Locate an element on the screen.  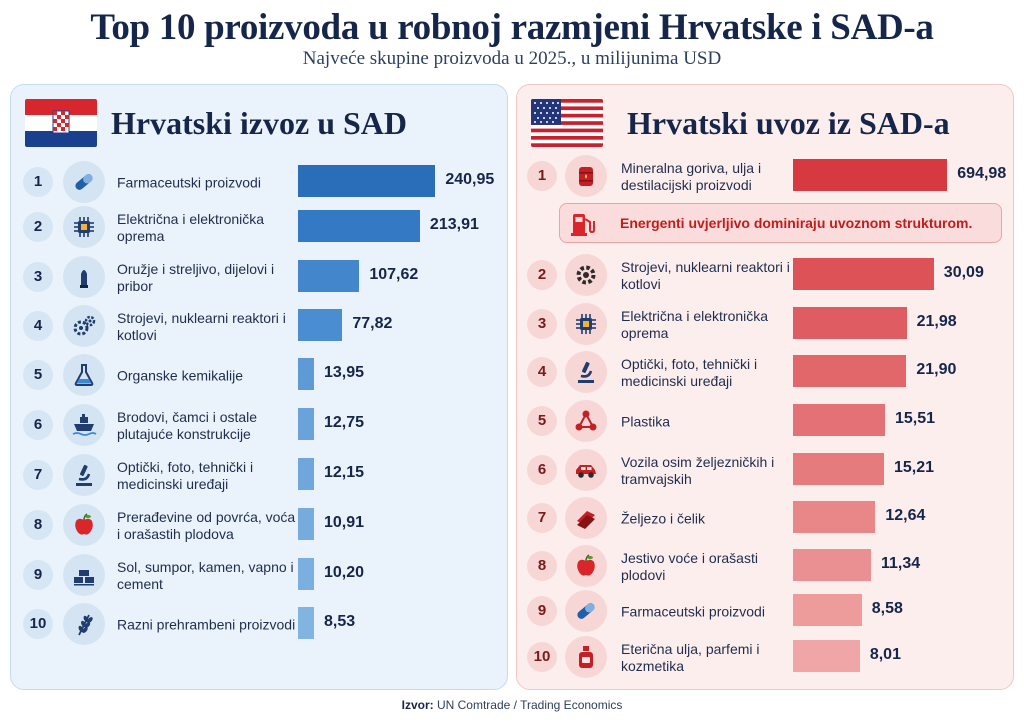
import-value-label: 21,90 is located at coordinates (936, 369).